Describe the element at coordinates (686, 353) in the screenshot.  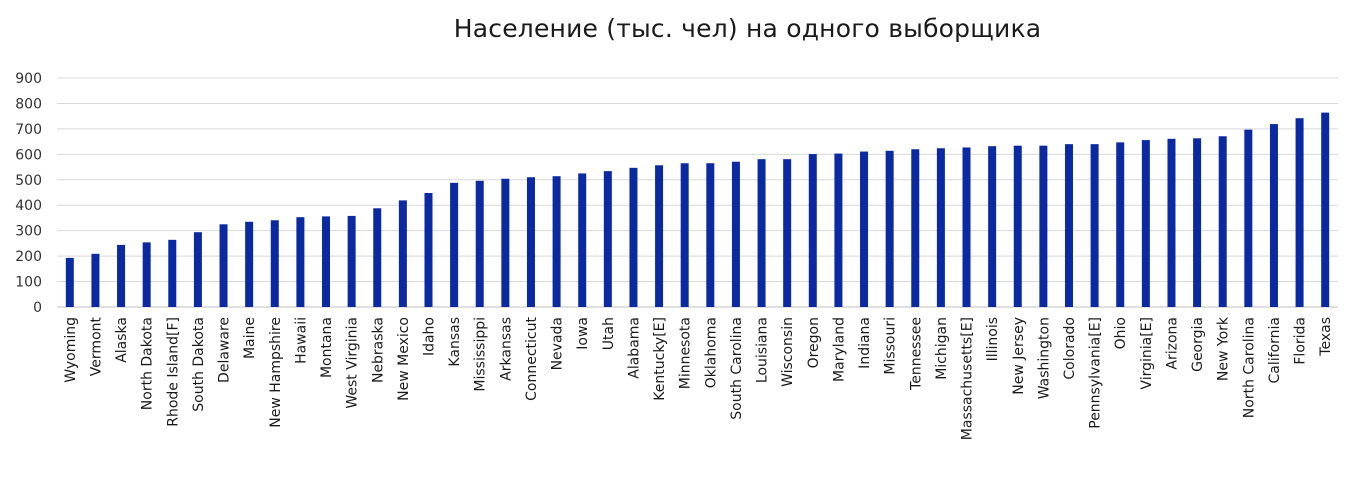
I see `x-category-label: Minnesota` at that location.